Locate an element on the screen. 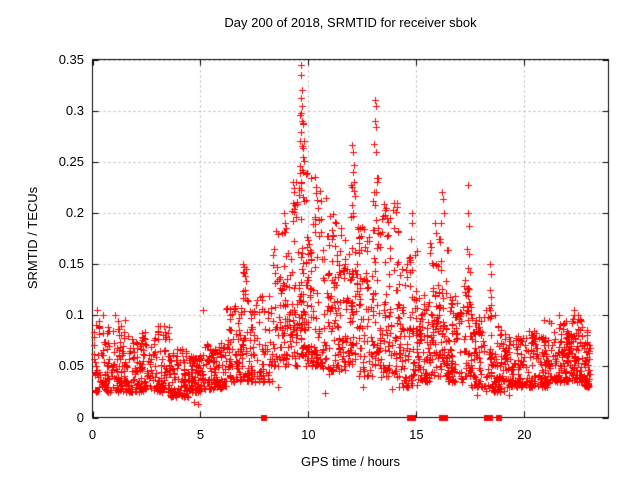  y-tick-label: 0.1 is located at coordinates (74, 315).